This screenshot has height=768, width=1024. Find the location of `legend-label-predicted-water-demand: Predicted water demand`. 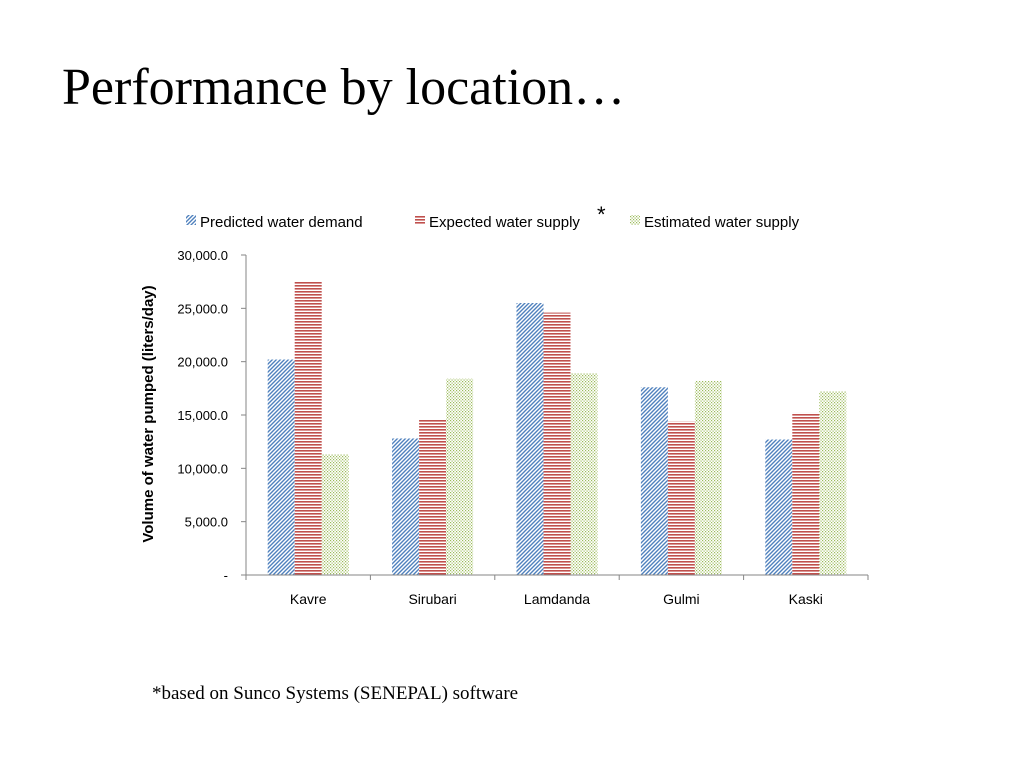

legend-label-predicted-water-demand: Predicted water demand is located at coordinates (281, 222).